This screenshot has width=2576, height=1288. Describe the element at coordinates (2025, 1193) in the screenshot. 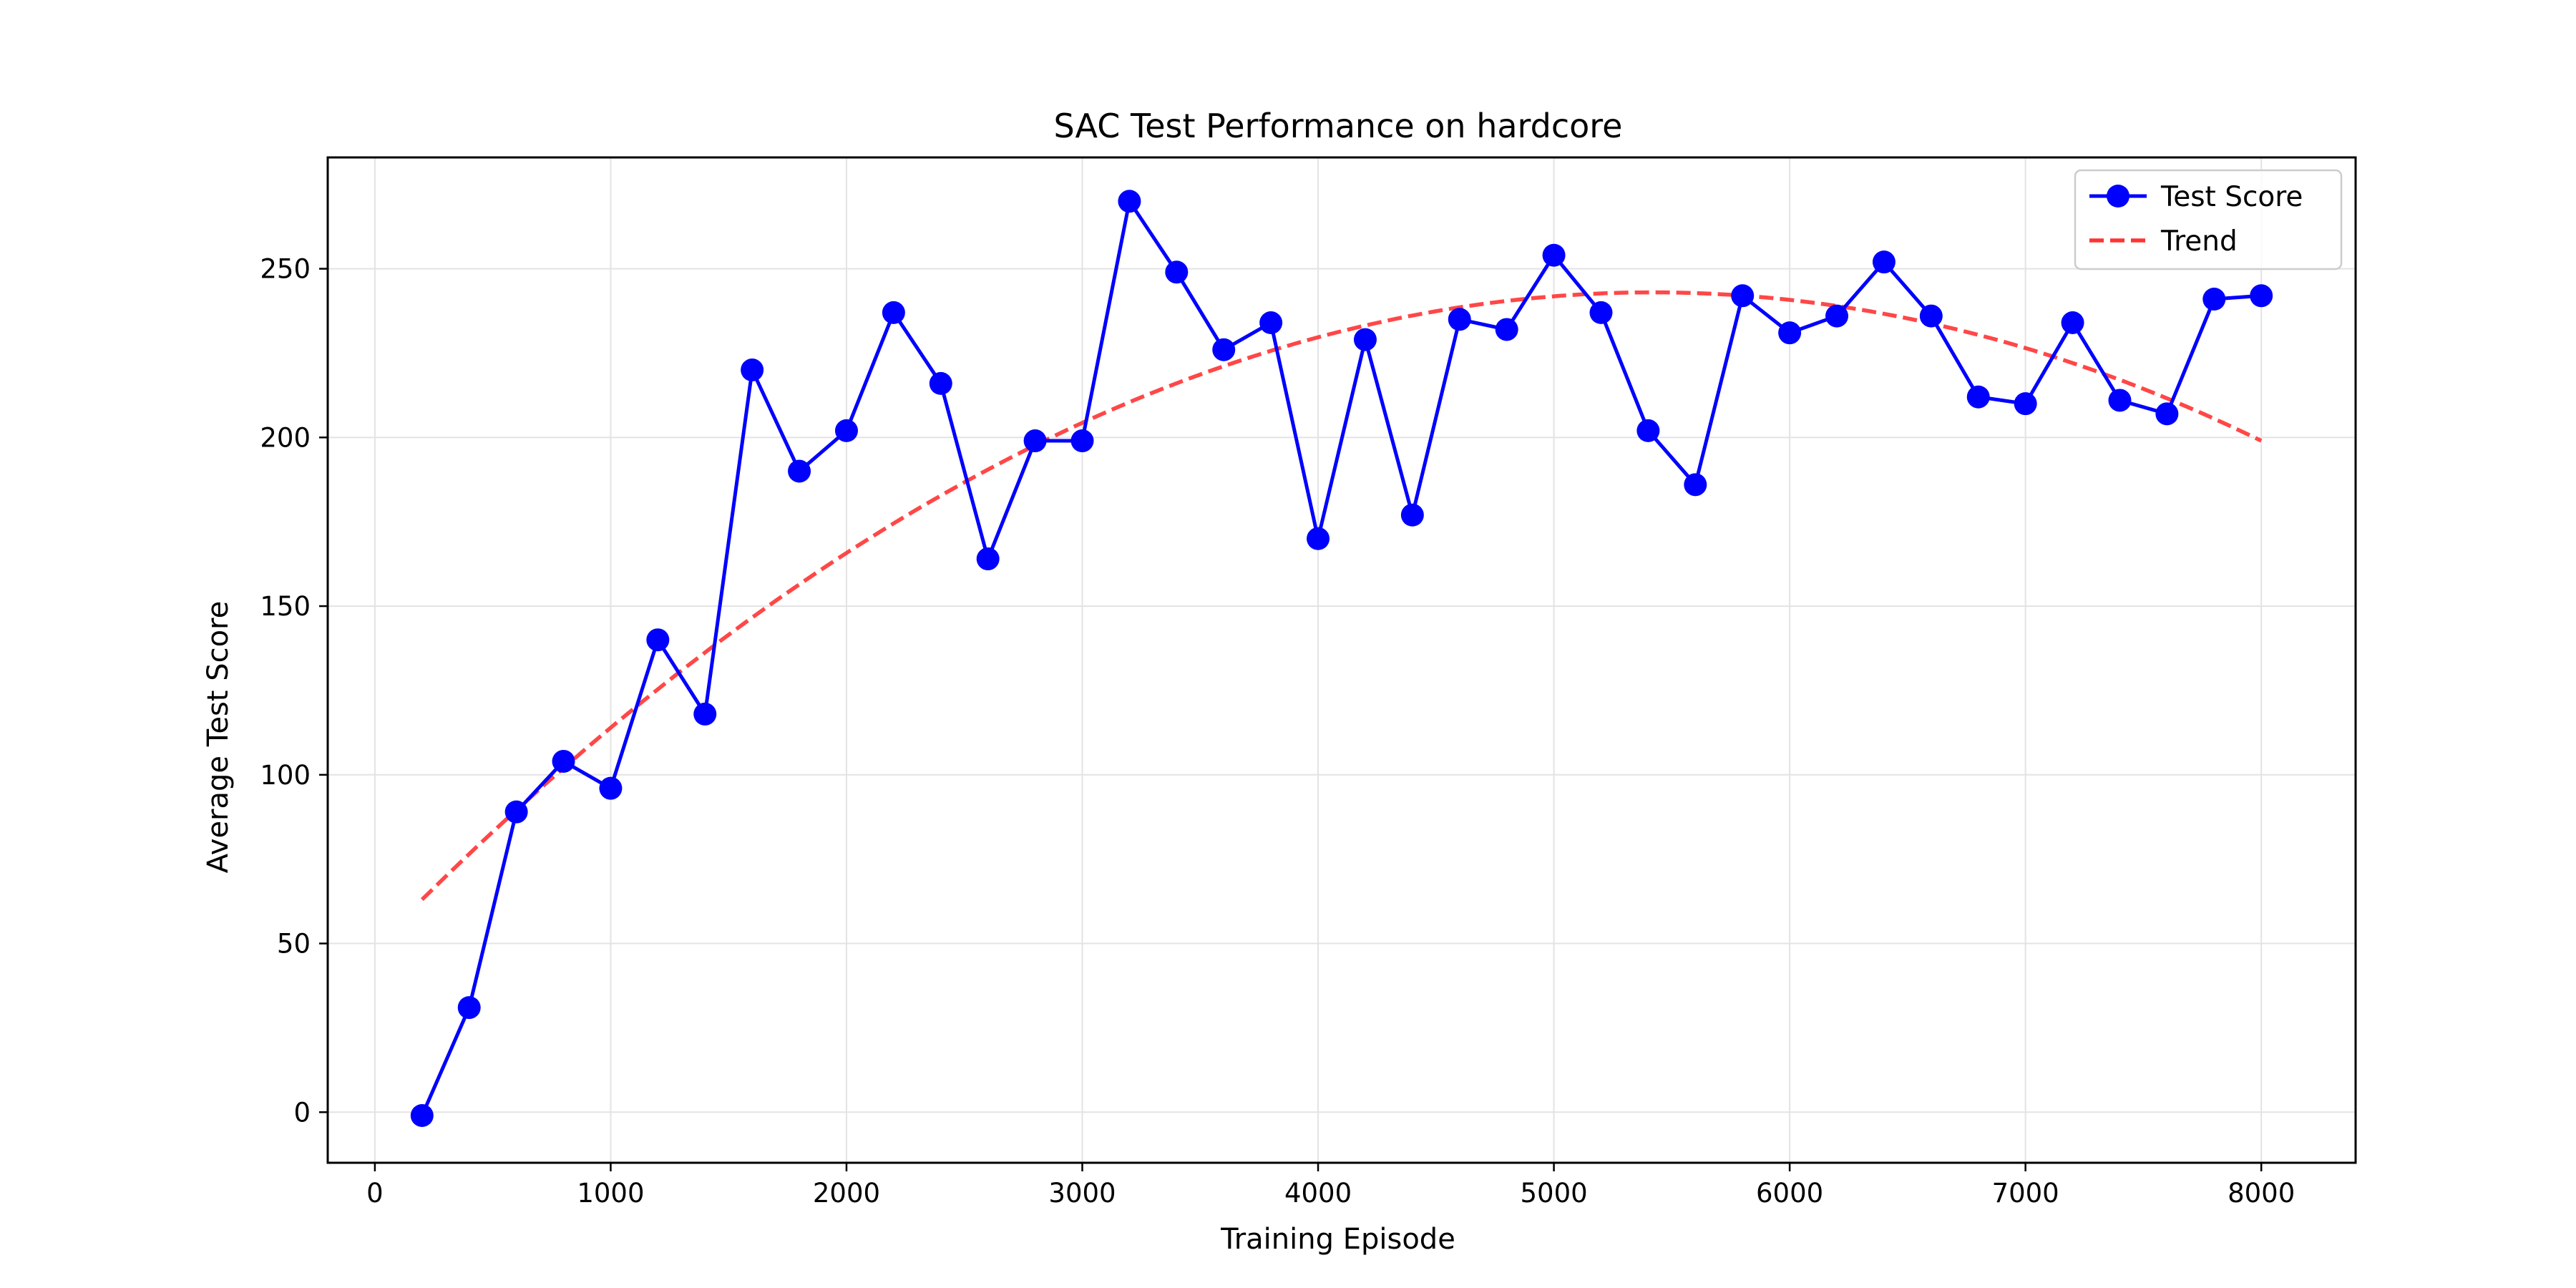

I see `x-tick-label: 7000` at that location.